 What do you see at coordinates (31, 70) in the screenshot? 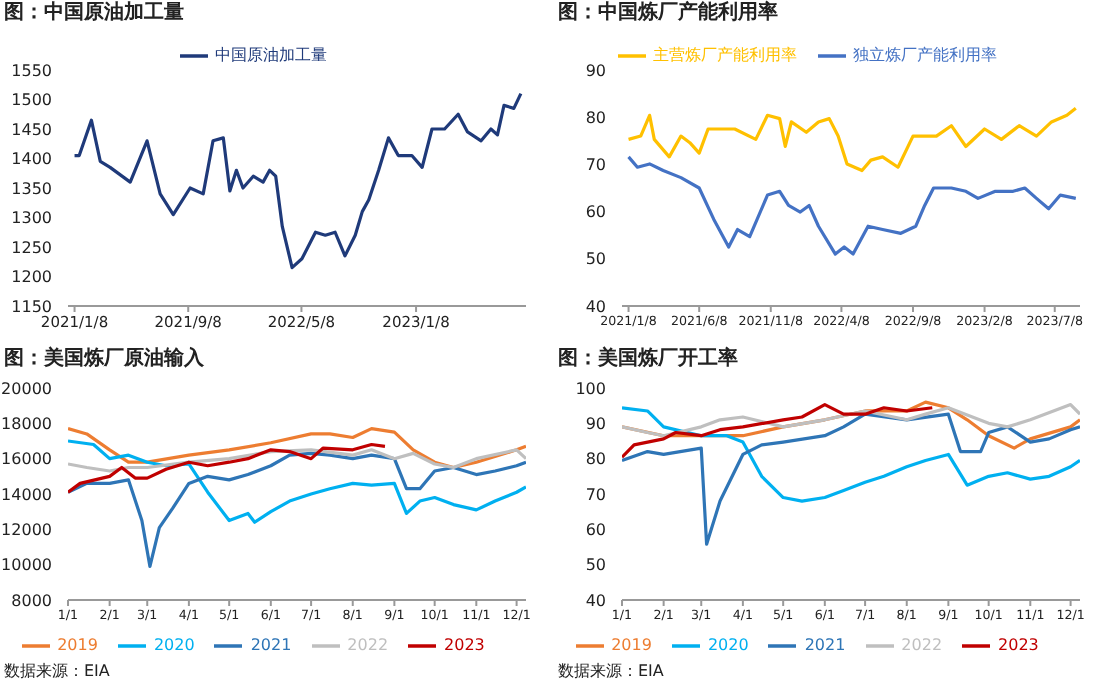
I see `y-tick-label: 1550` at bounding box center [31, 70].